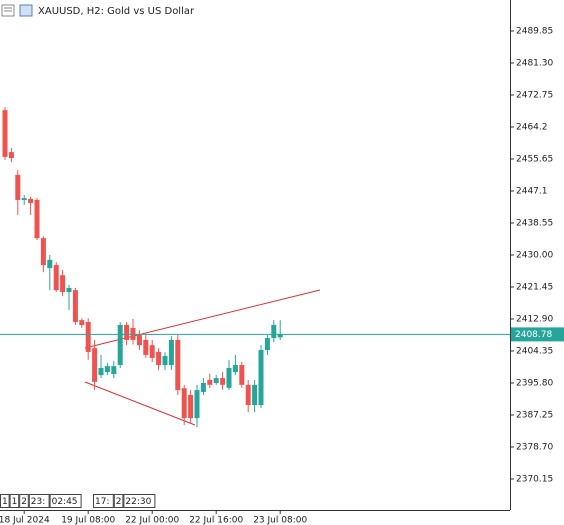 The width and height of the screenshot is (564, 525). What do you see at coordinates (152, 520) in the screenshot?
I see `x-tick-label: 22 Jul 00:00` at bounding box center [152, 520].